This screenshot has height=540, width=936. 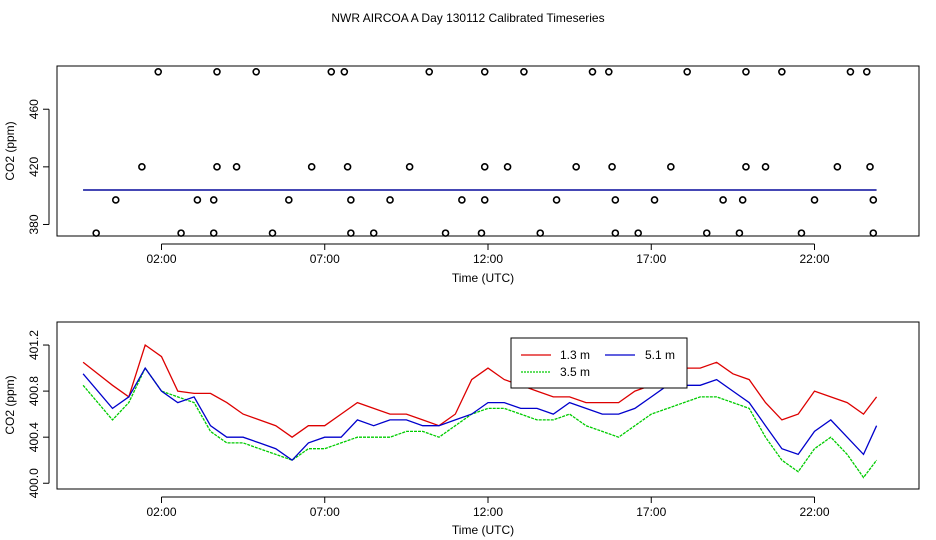 What do you see at coordinates (660, 355) in the screenshot?
I see `legend-label-5-1m: 5.1 m` at bounding box center [660, 355].